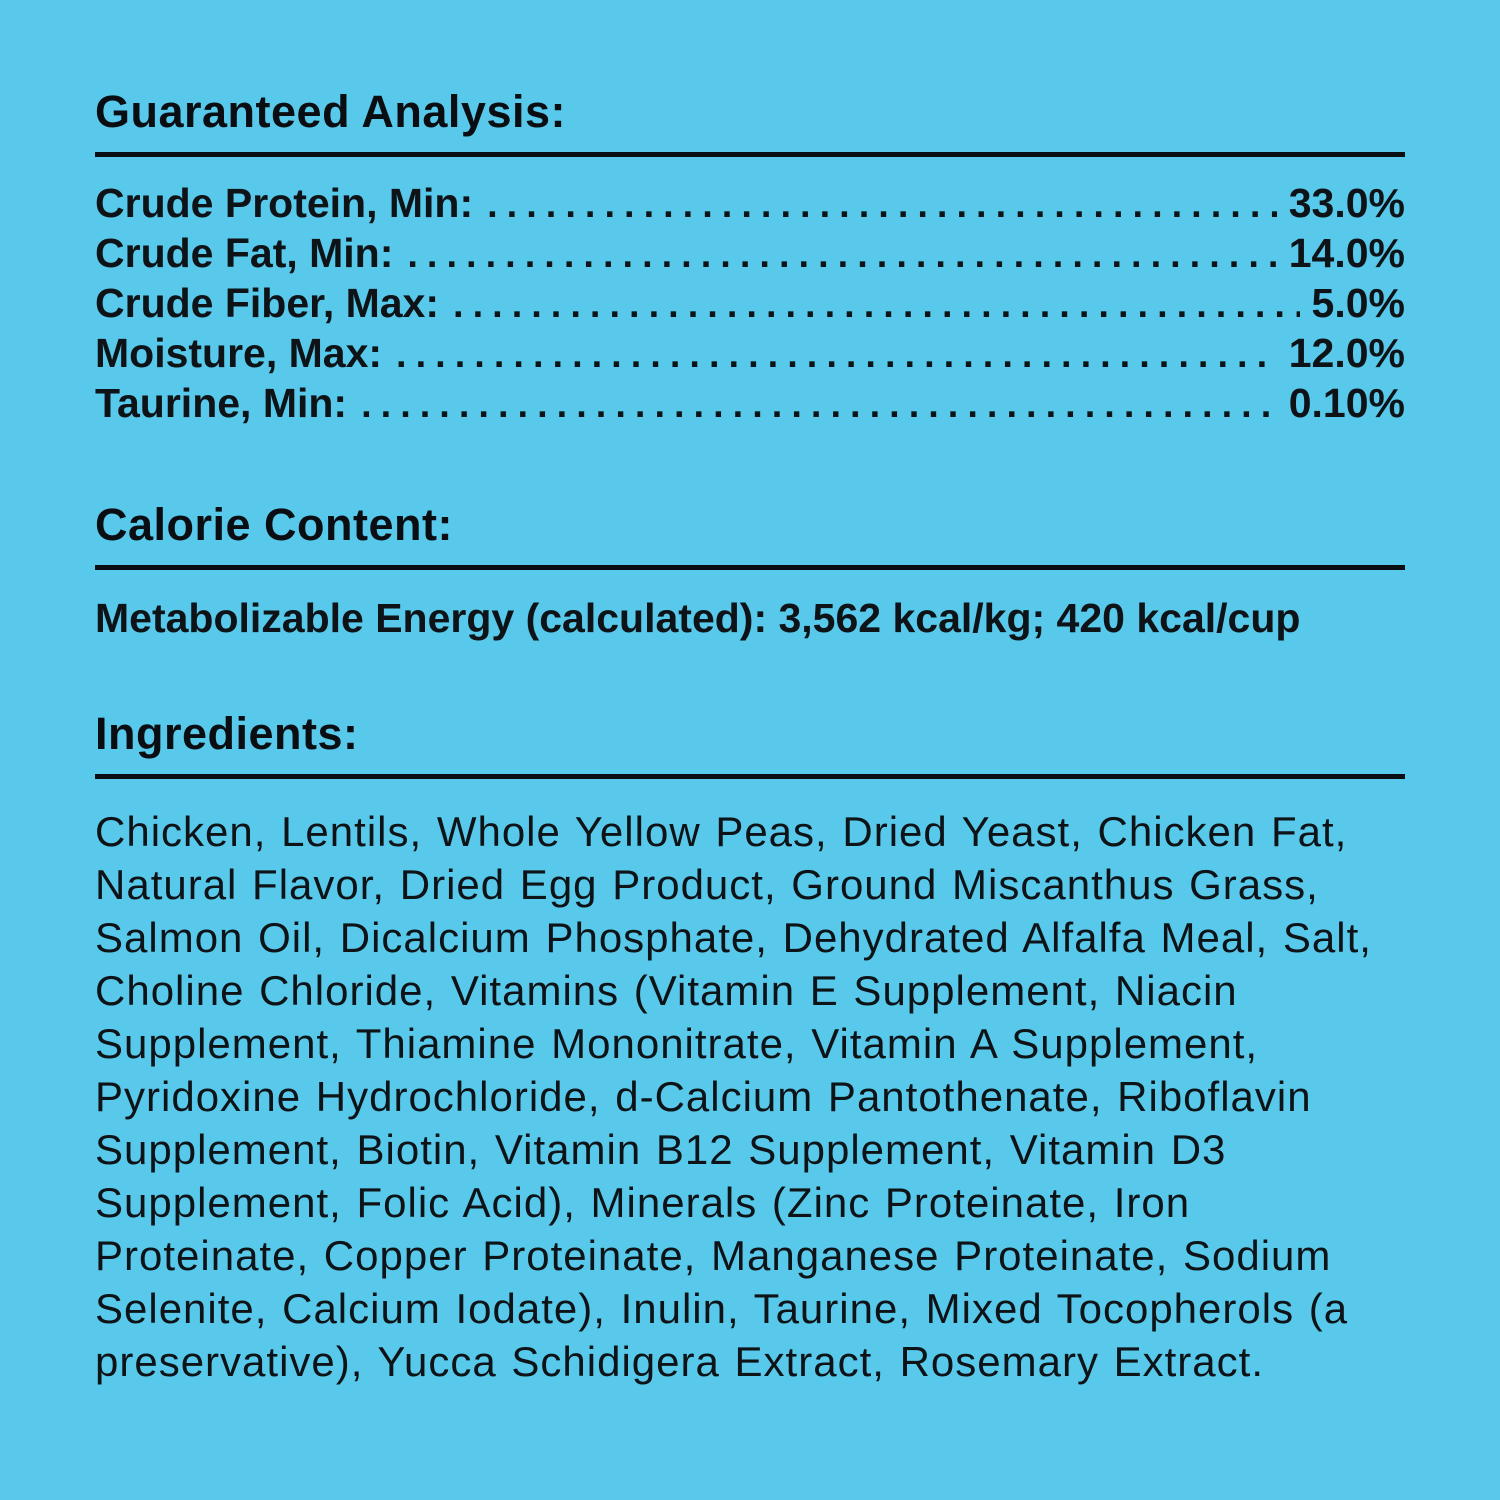 This screenshot has width=1500, height=1500. What do you see at coordinates (1346, 353) in the screenshot?
I see `analysis-value: 12.0%` at bounding box center [1346, 353].